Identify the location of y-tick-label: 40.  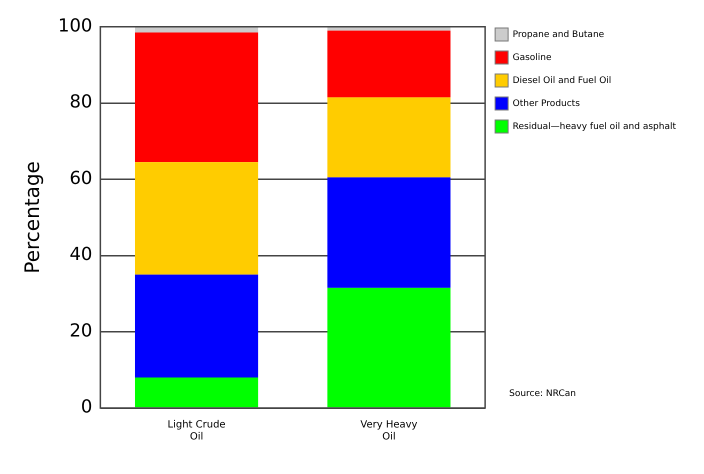
(80, 255).